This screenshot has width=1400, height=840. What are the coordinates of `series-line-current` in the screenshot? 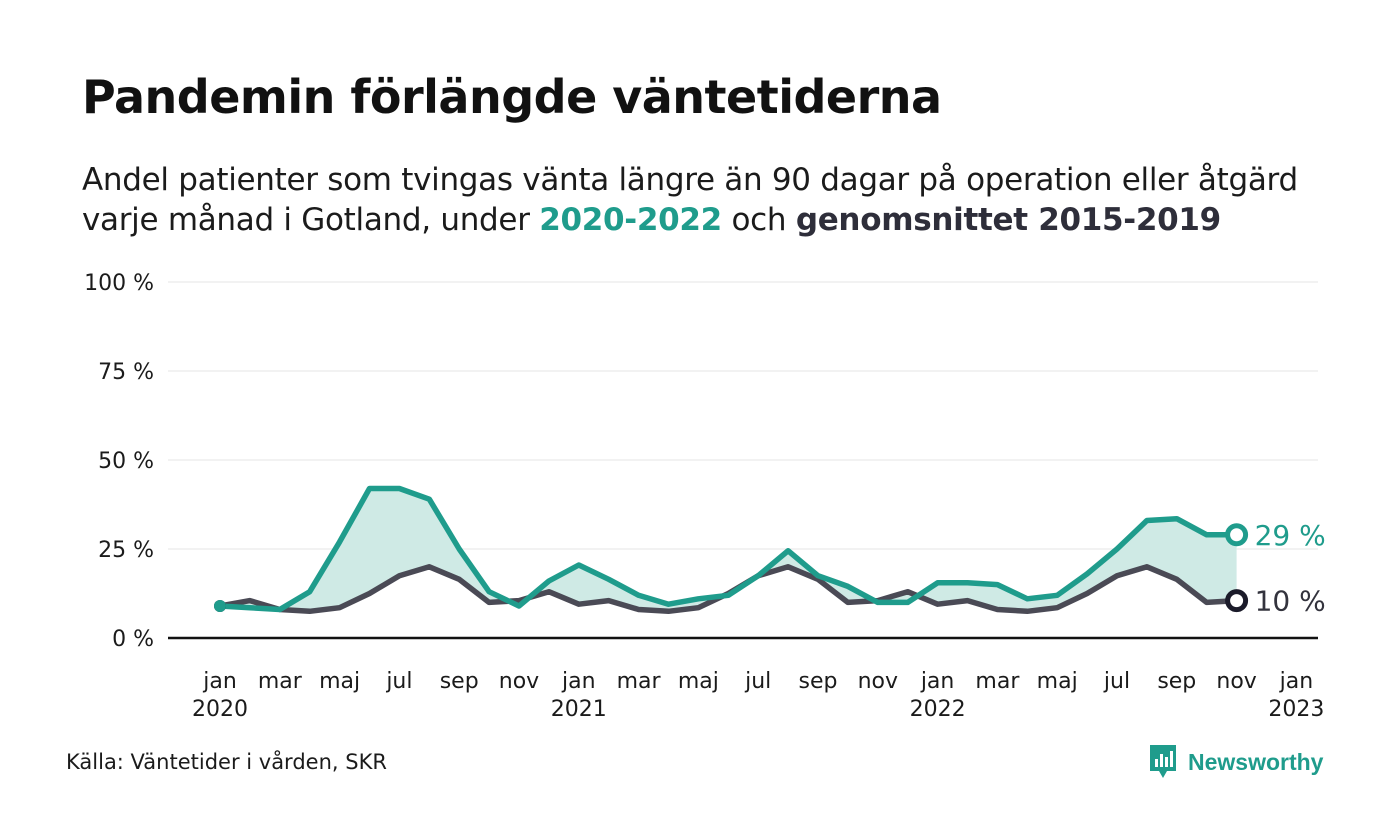 It's located at (728, 549).